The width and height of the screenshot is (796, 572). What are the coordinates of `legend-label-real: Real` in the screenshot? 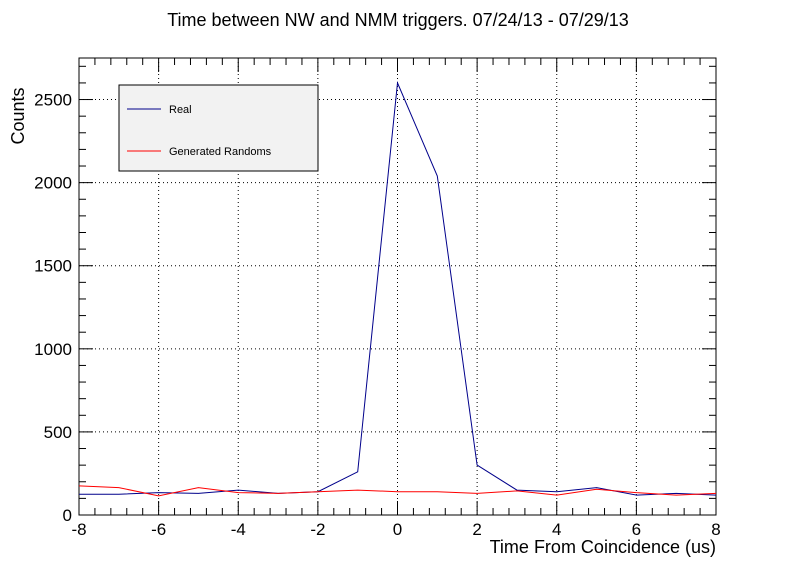 It's located at (180, 110).